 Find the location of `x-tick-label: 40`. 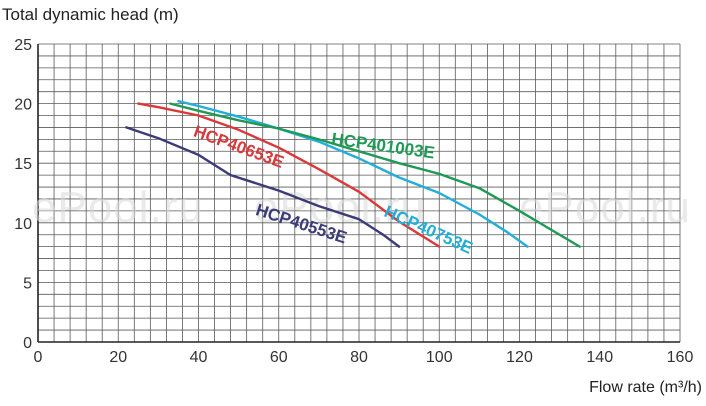

x-tick-label: 40 is located at coordinates (199, 357).